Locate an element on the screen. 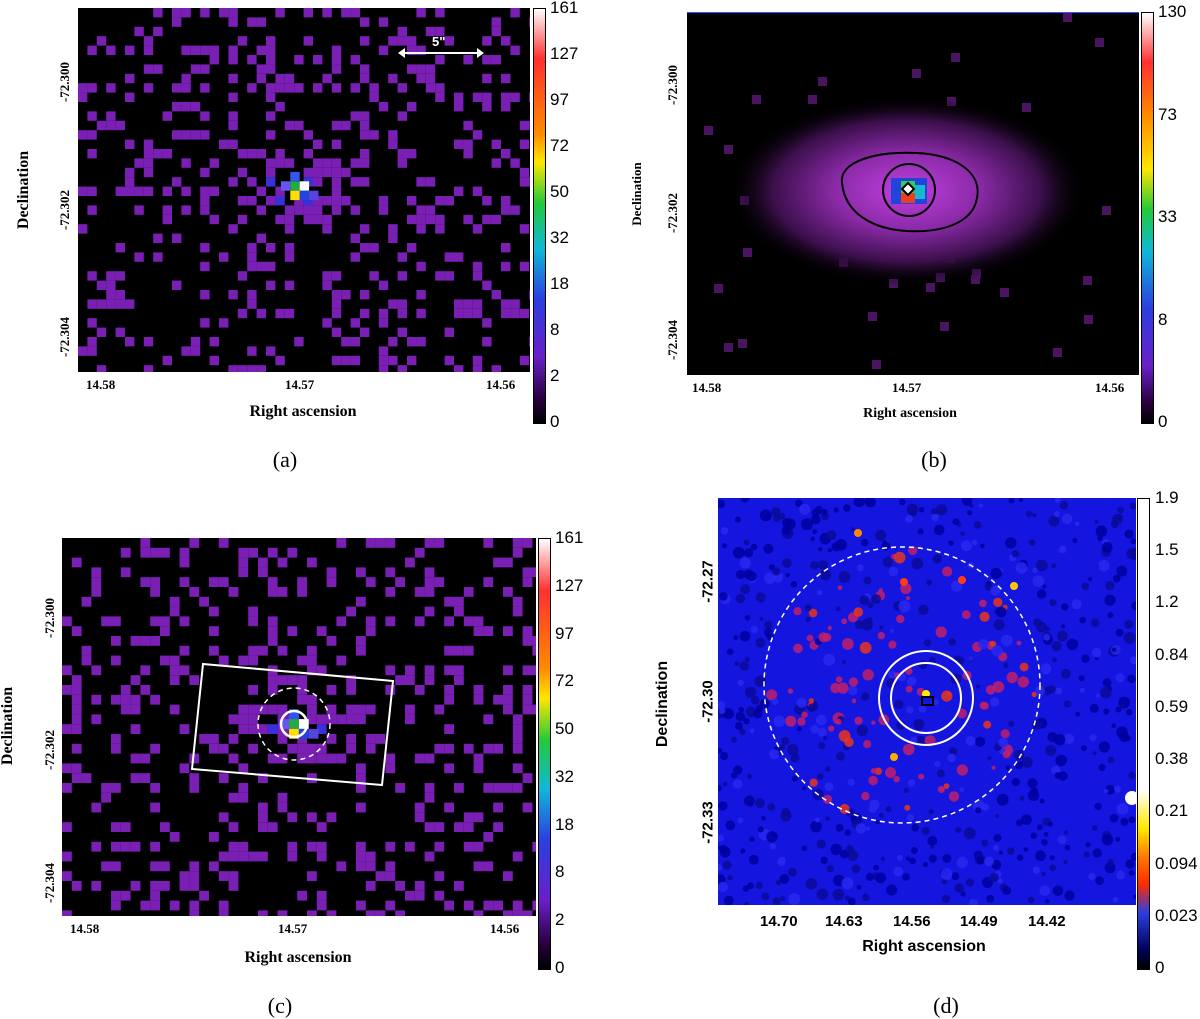  colorbar-tick-label: 32 is located at coordinates (564, 776).